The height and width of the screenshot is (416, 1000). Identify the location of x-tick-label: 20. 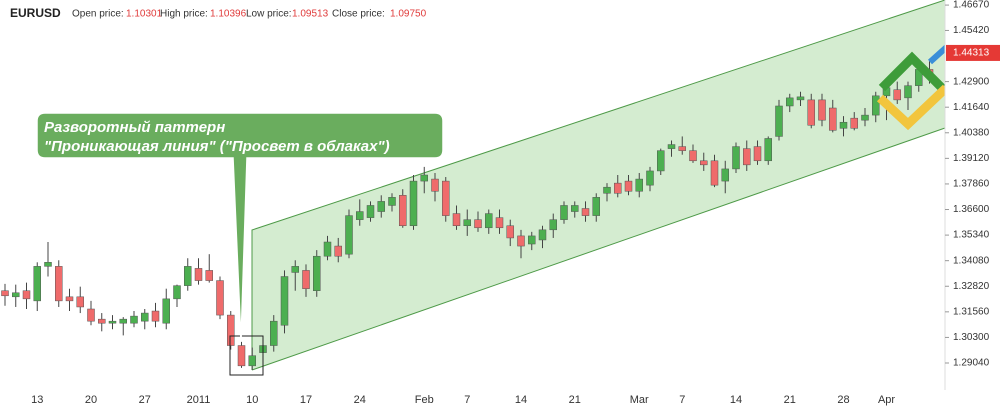
(91, 400).